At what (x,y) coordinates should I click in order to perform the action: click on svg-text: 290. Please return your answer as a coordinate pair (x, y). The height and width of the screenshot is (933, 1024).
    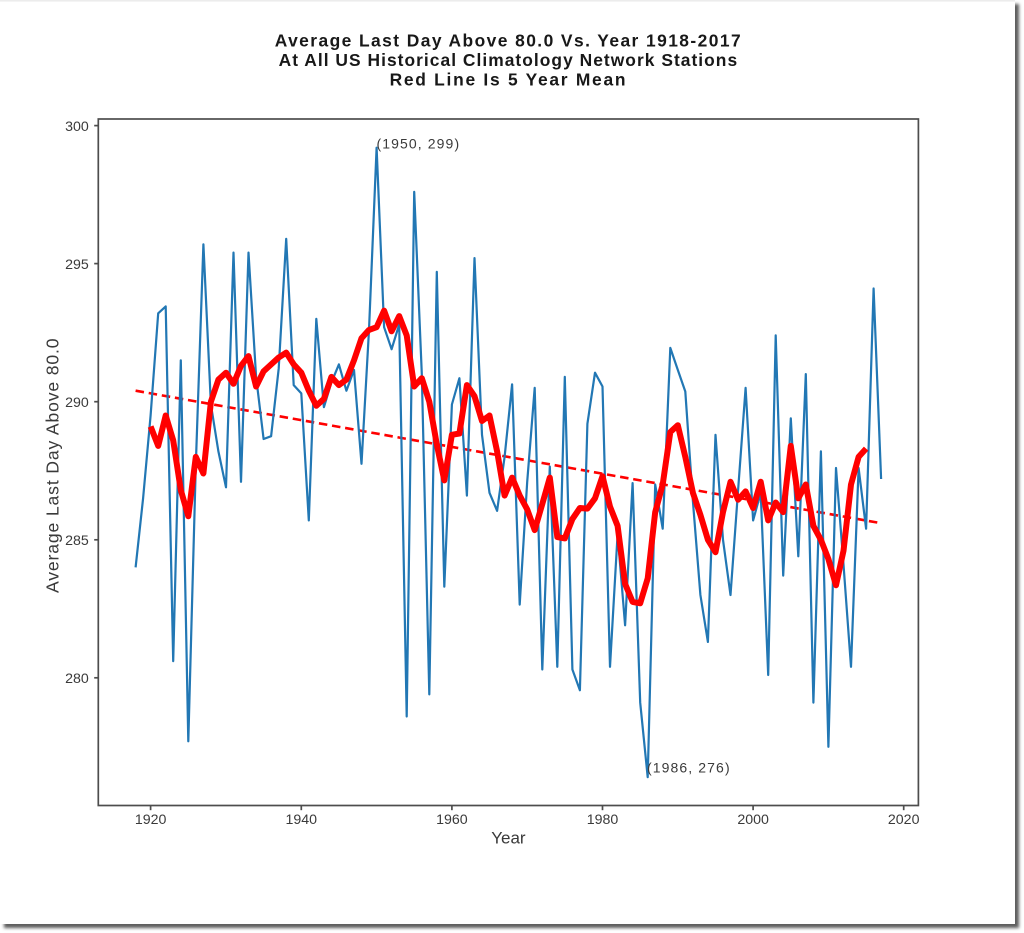
    Looking at the image, I should click on (77, 403).